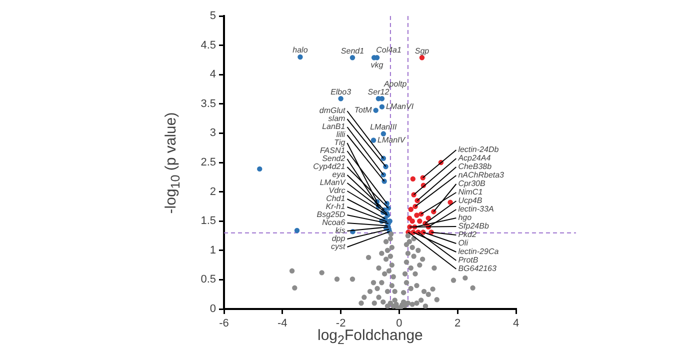 The image size is (700, 349). What do you see at coordinates (331, 215) in the screenshot?
I see `annotation: Bsg25D` at bounding box center [331, 215].